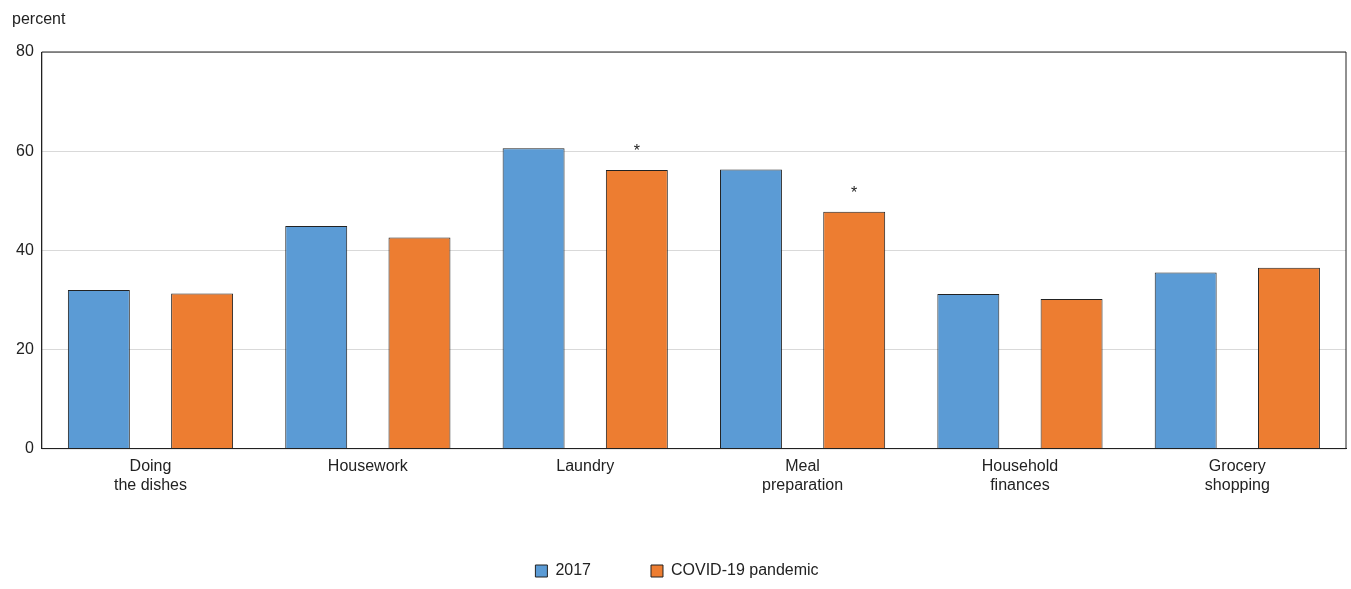 The height and width of the screenshot is (589, 1351). What do you see at coordinates (368, 465) in the screenshot?
I see `x-tick-label: Housework` at bounding box center [368, 465].